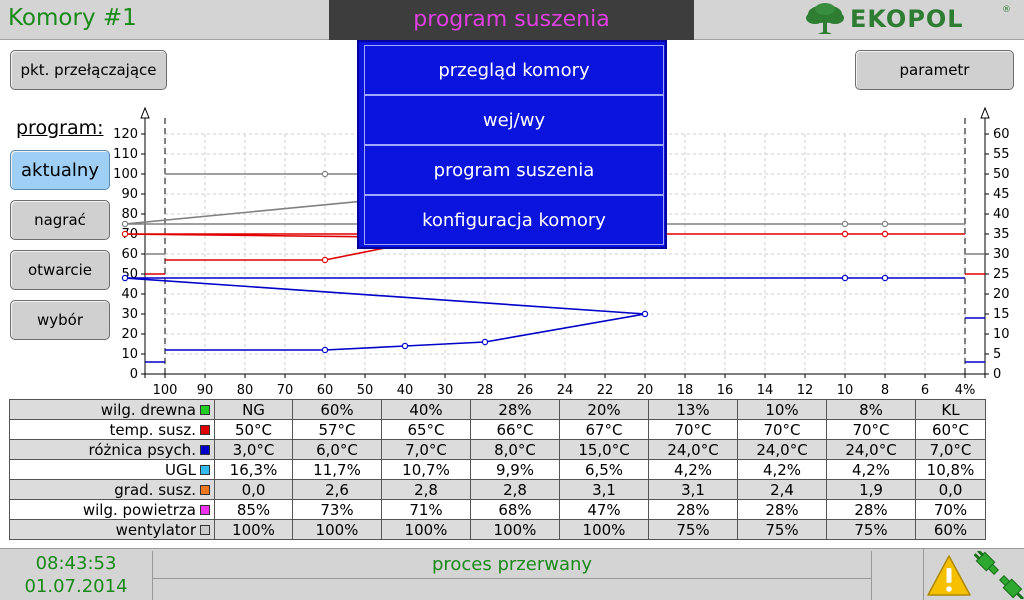 The width and height of the screenshot is (1024, 600). What do you see at coordinates (426, 409) in the screenshot?
I see `table-cell: 40%` at bounding box center [426, 409].